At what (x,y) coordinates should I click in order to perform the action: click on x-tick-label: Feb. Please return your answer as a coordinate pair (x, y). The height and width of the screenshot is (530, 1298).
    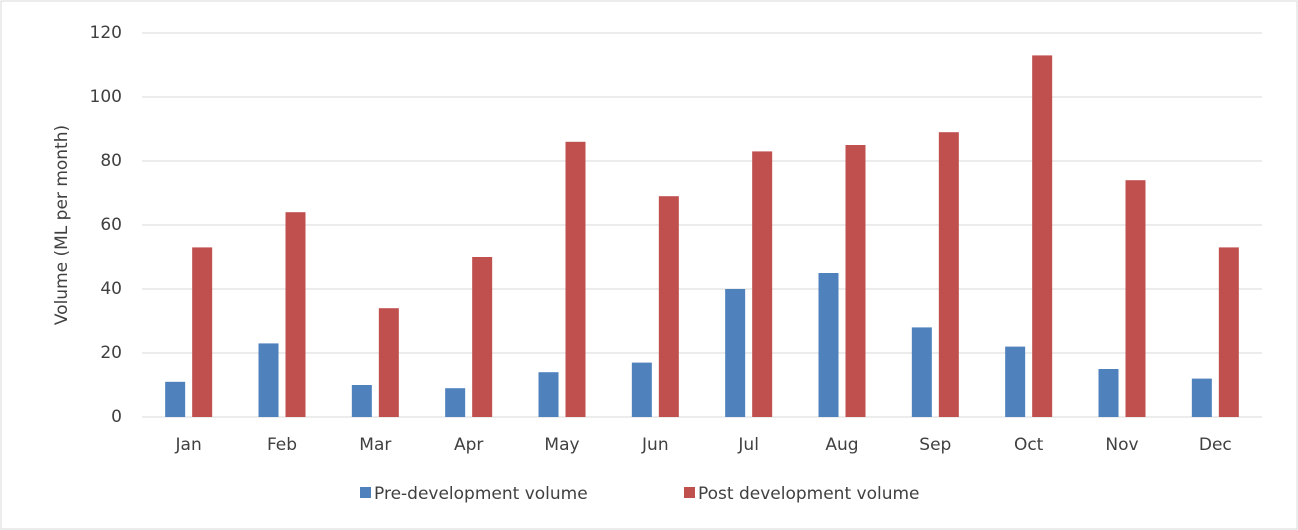
    Looking at the image, I should click on (282, 445).